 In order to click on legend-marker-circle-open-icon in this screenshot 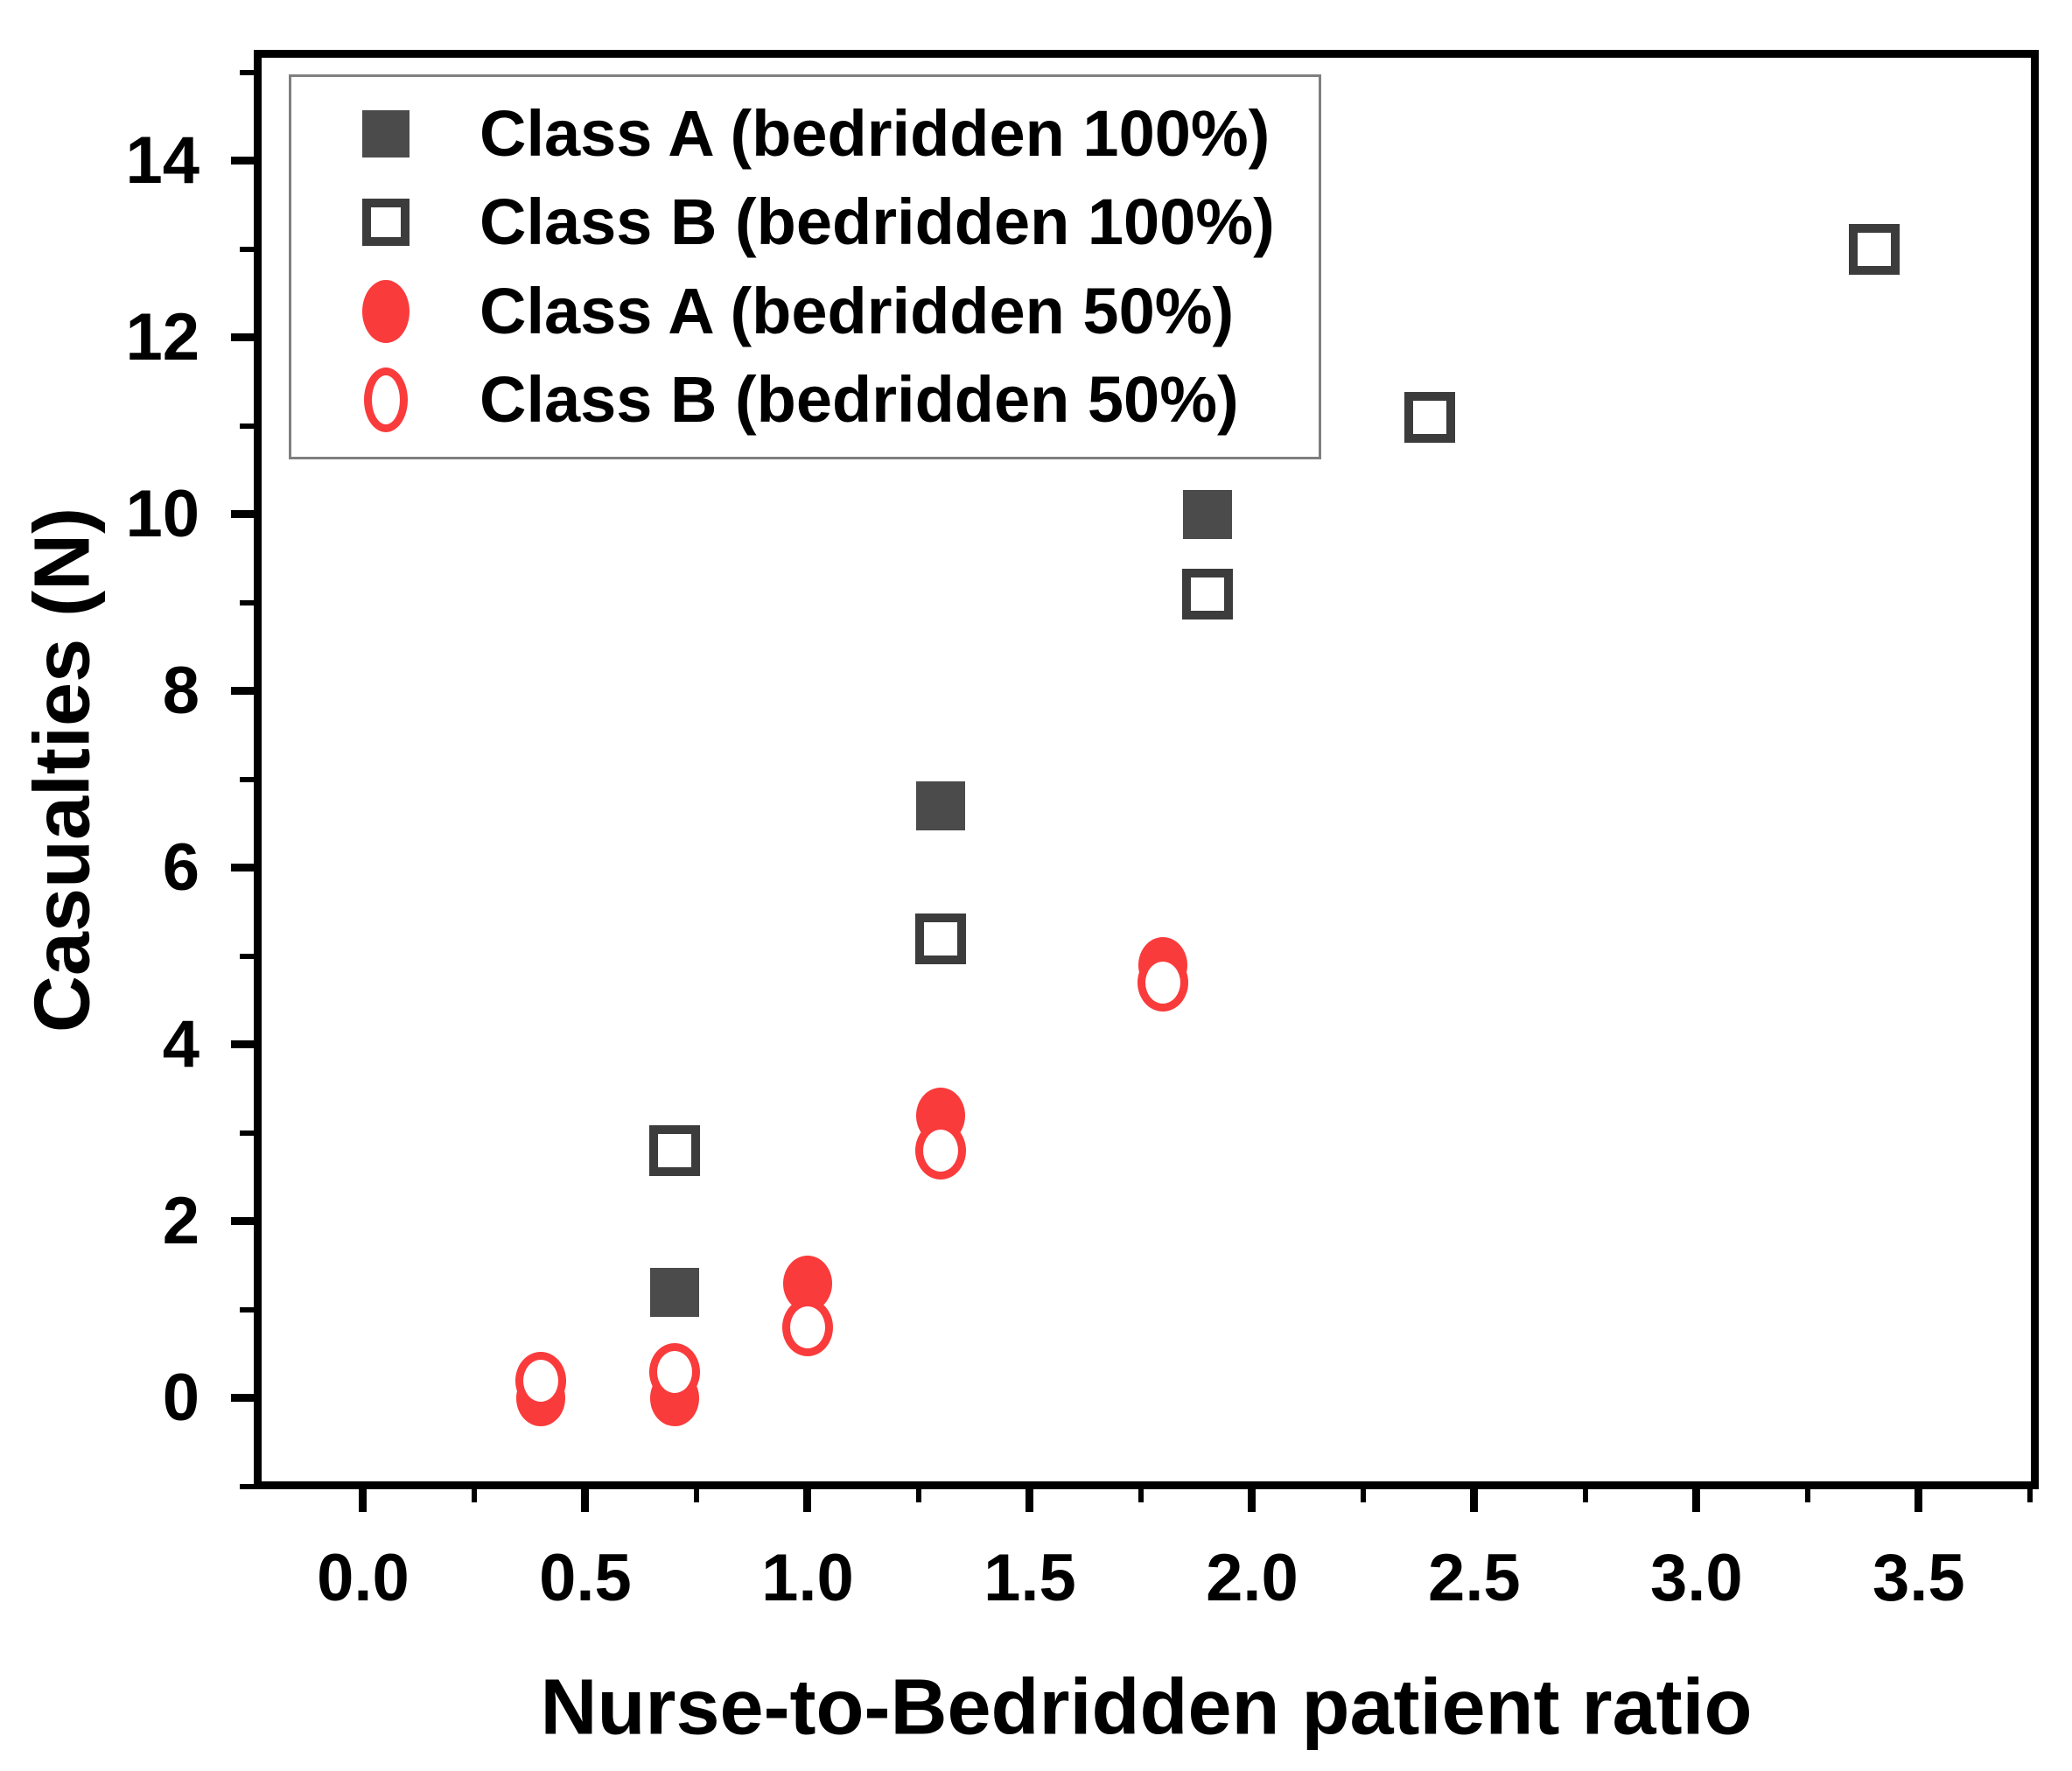, I will do `click(385, 400)`.